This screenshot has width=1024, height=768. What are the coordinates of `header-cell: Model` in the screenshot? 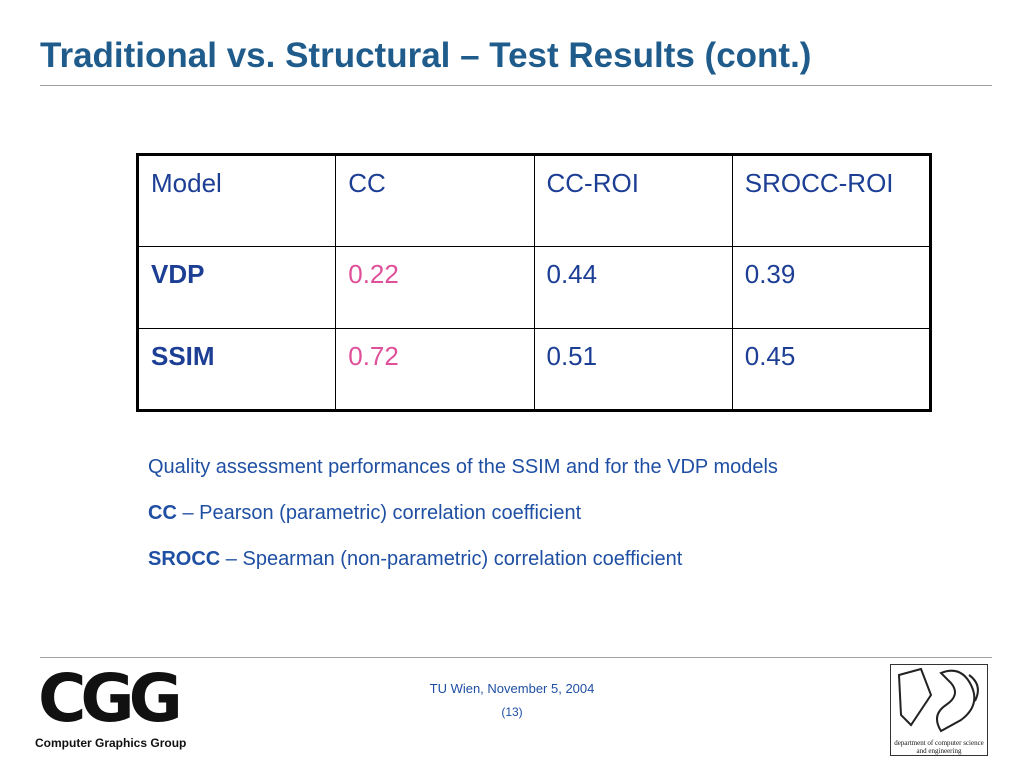 It's located at (236, 200).